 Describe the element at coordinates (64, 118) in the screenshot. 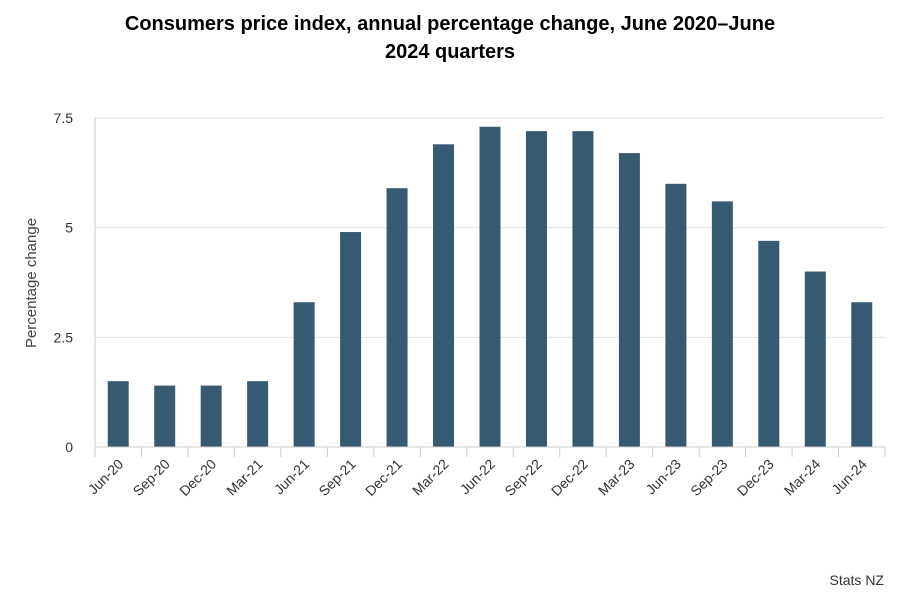

I see `y-tick-label: 7.5` at that location.